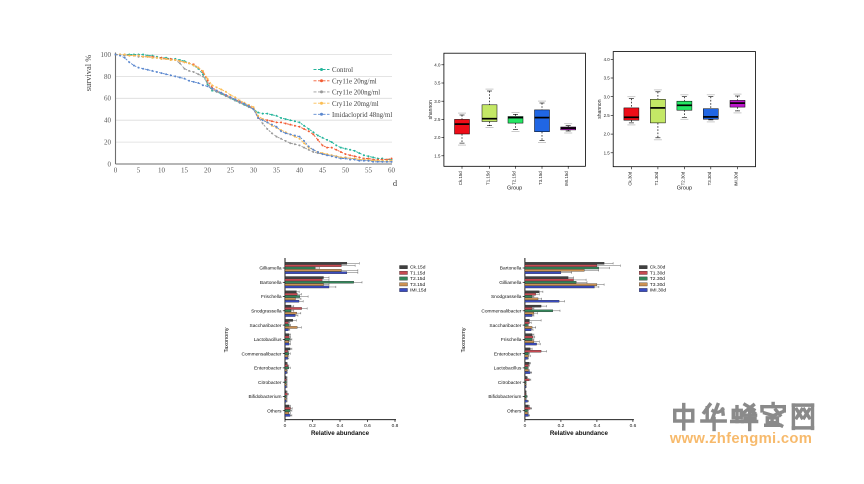  I want to click on svg-text: www.zhfengmi.com, so click(740, 439).